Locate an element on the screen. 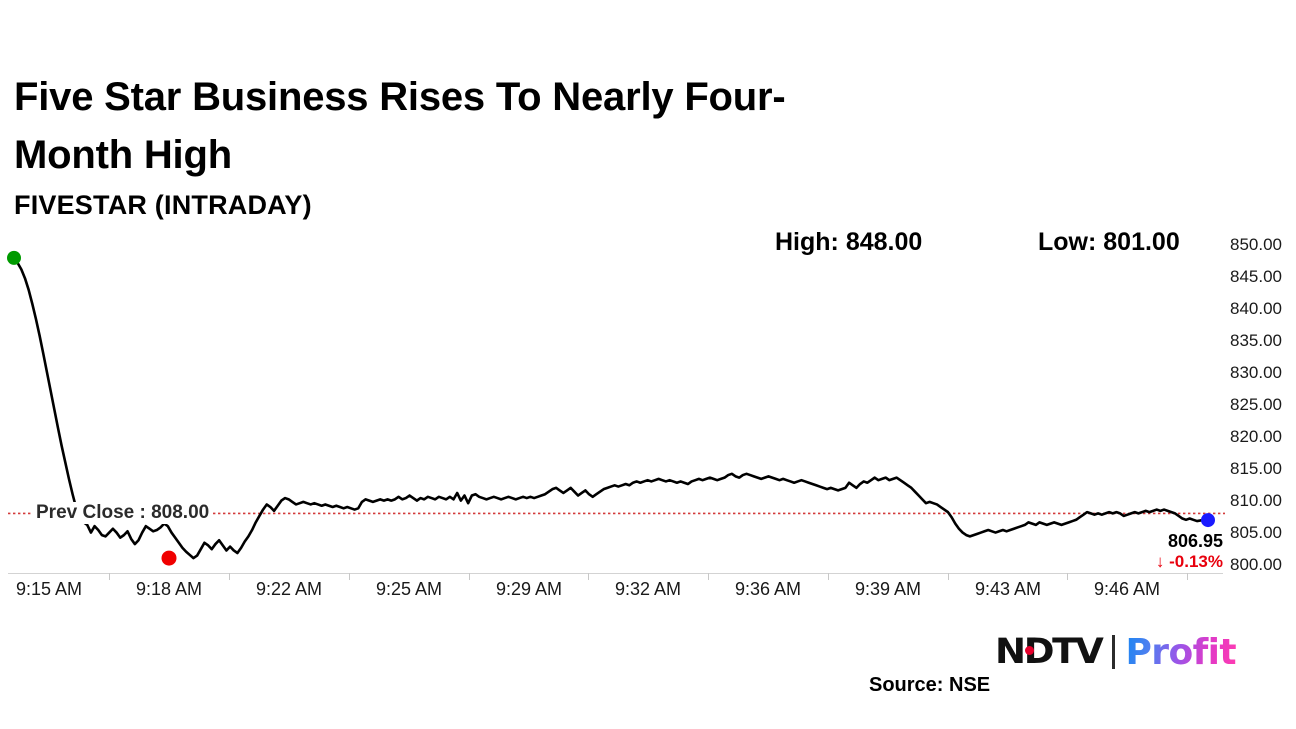  last-price-value: 806.95 is located at coordinates (1195, 541).